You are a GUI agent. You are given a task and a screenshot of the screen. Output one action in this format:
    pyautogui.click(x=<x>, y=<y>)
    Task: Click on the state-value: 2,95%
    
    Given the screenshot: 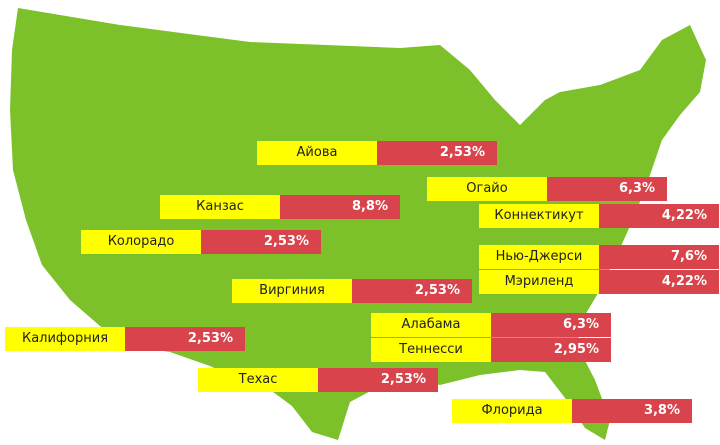 What is the action you would take?
    pyautogui.click(x=551, y=350)
    